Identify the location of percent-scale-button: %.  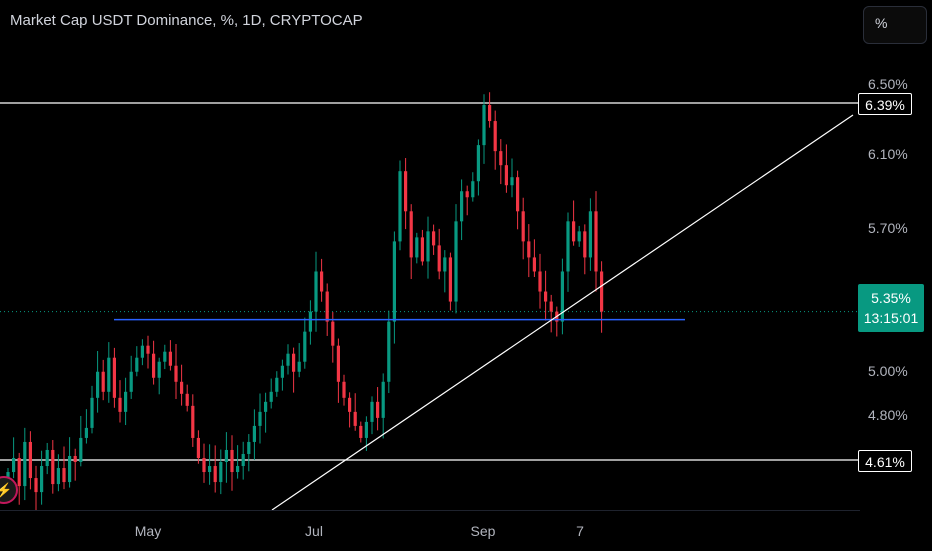
(895, 25).